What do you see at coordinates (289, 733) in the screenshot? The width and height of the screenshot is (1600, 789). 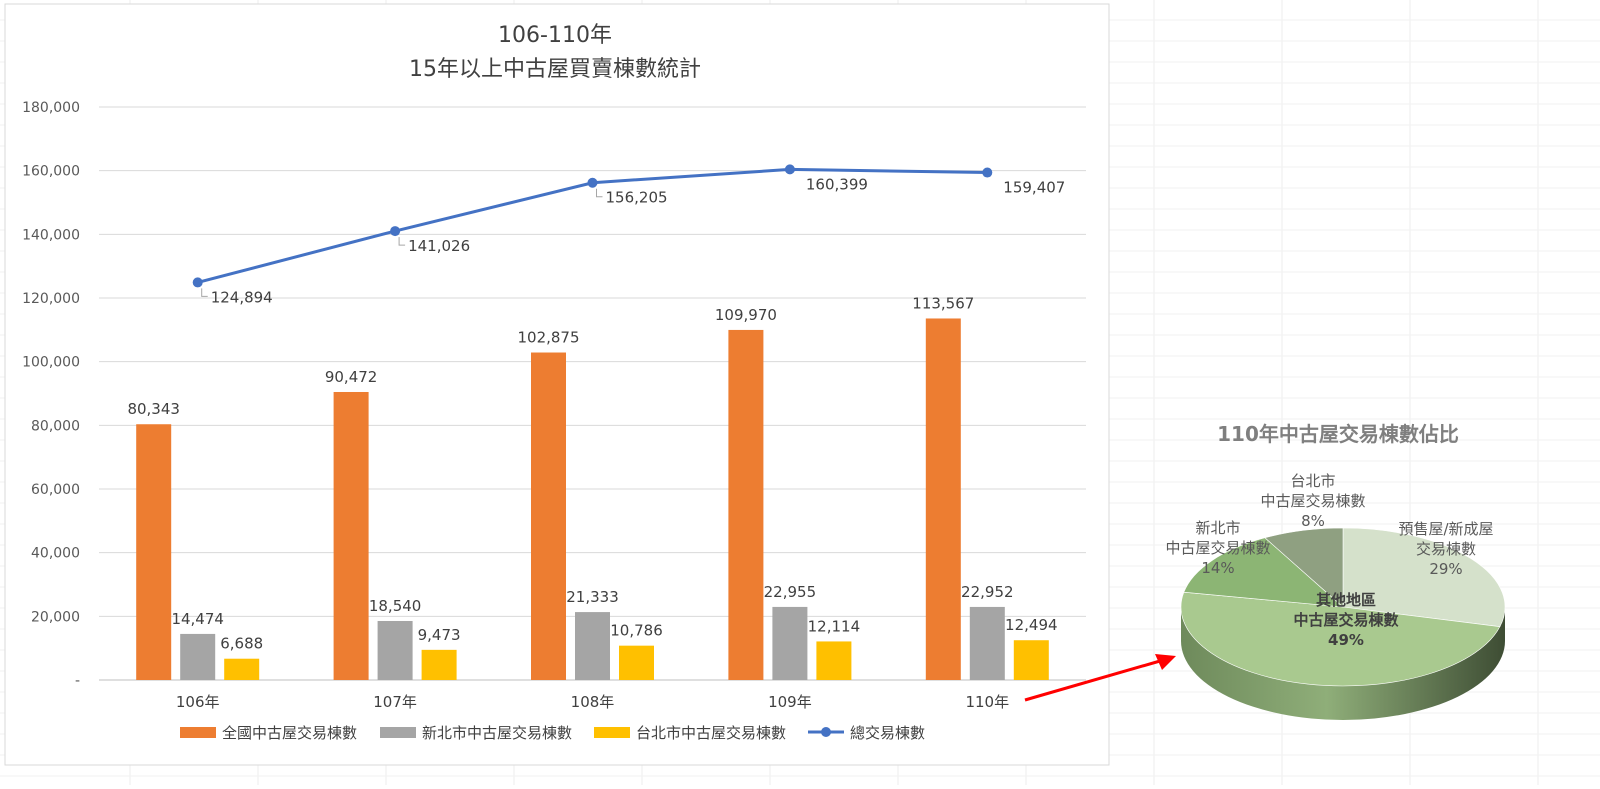 I see `legend-label: 全國中古屋交易棟數` at bounding box center [289, 733].